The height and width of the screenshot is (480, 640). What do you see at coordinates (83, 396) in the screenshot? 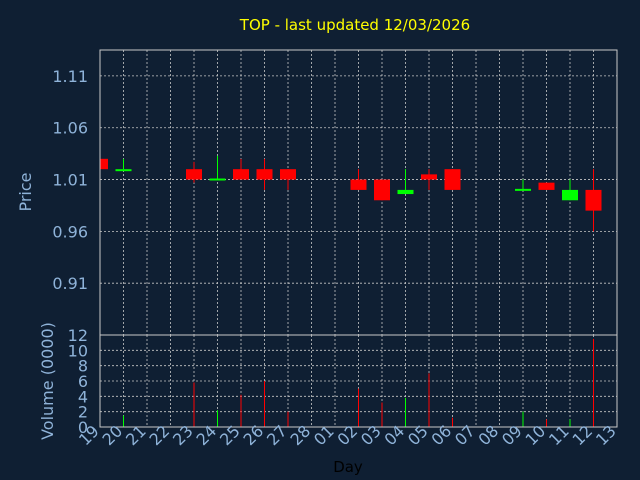
I see `volume-tick-label: 4` at bounding box center [83, 396].